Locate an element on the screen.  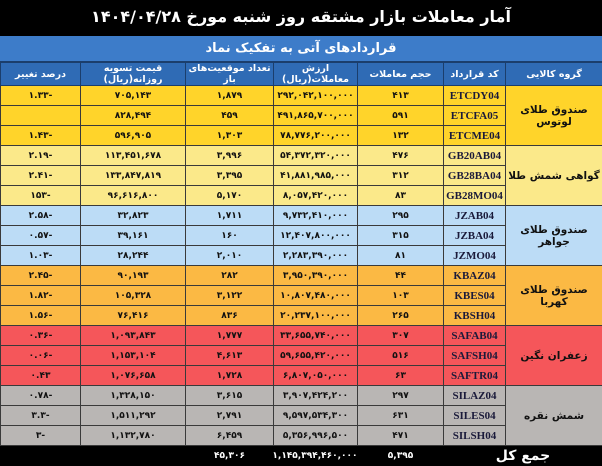
table-subtitle: قراردادهای آتی به تفکیک نماد is located at coordinates (301, 49).